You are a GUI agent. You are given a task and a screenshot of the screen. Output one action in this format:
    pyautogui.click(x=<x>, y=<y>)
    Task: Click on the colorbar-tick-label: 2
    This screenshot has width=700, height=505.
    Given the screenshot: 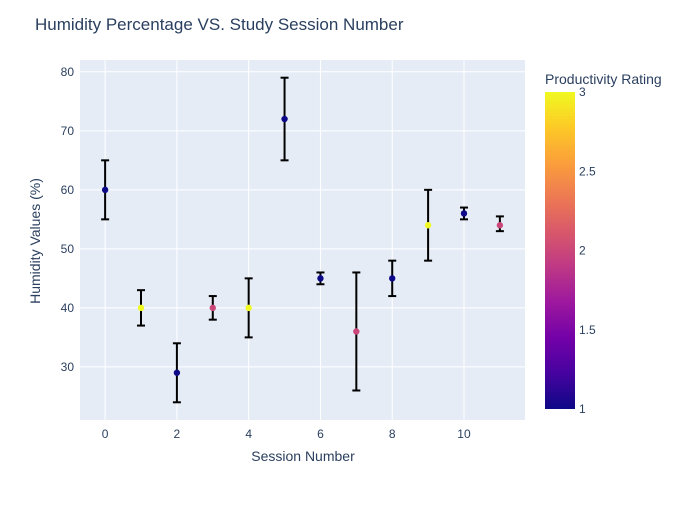 What is the action you would take?
    pyautogui.click(x=582, y=251)
    